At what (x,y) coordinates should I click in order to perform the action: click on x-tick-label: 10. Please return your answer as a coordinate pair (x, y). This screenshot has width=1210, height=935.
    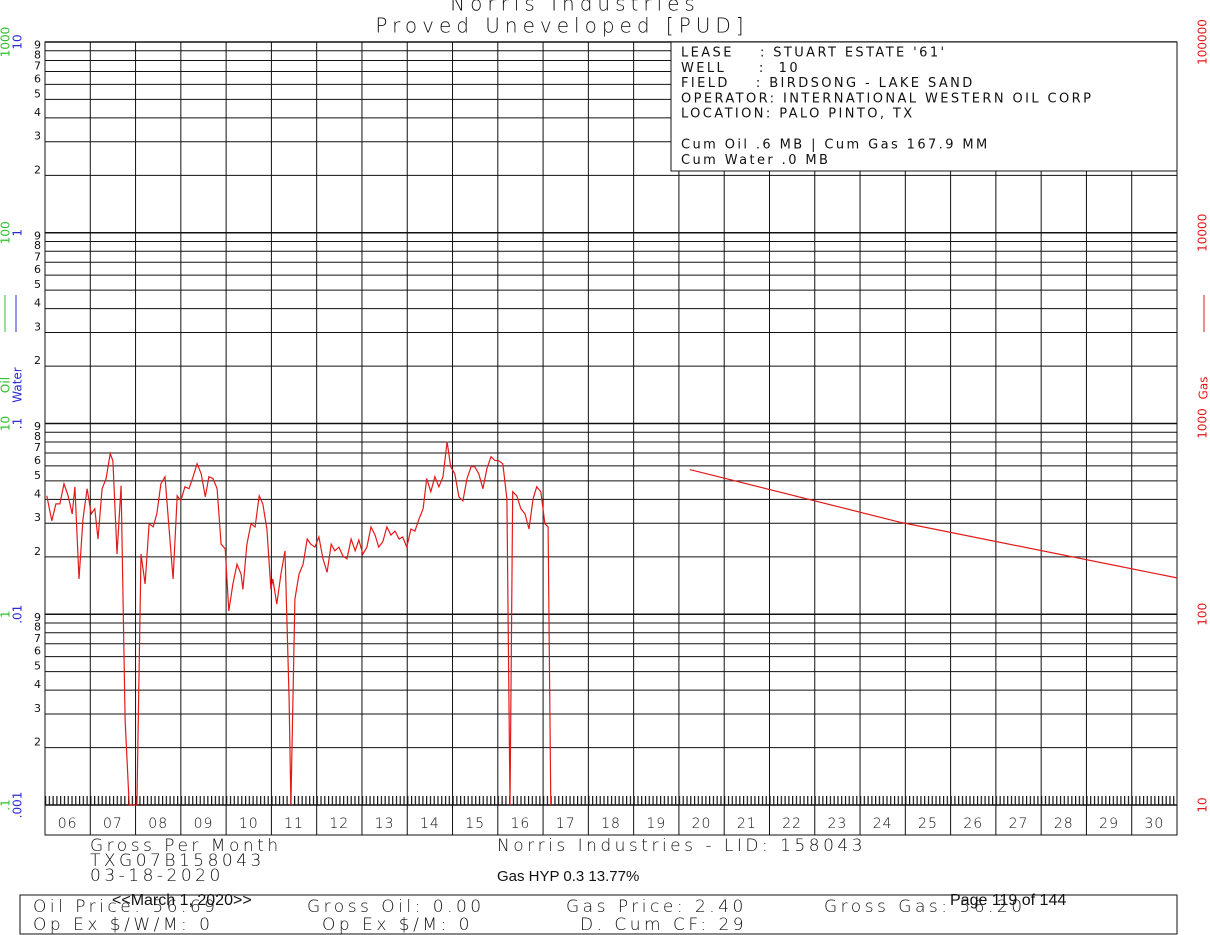
    Looking at the image, I should click on (249, 824).